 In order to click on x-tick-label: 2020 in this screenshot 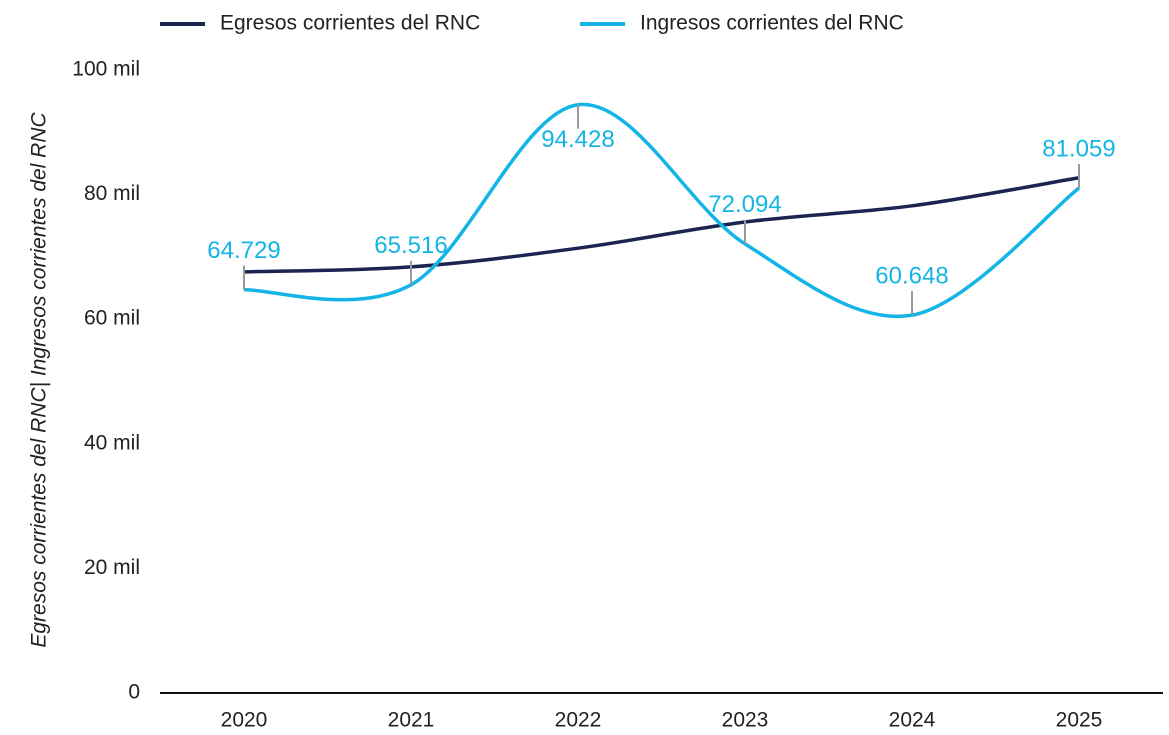, I will do `click(244, 720)`.